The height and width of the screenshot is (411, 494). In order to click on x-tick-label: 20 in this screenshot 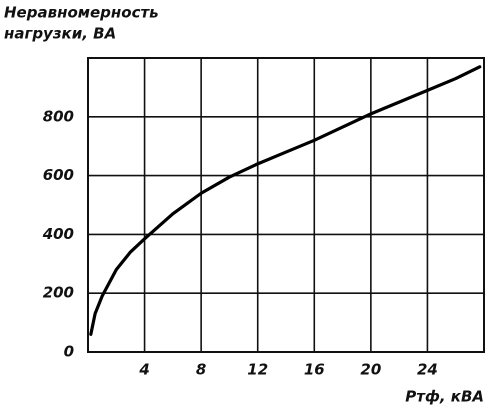, I will do `click(370, 370)`.